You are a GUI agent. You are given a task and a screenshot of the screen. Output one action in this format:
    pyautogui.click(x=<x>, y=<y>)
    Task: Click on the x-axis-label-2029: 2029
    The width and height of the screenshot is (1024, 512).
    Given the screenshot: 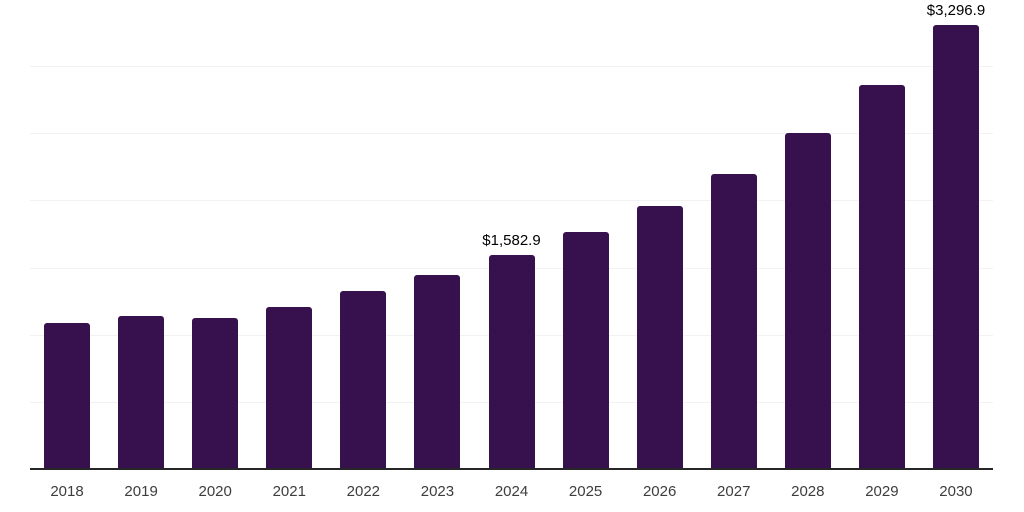 What is the action you would take?
    pyautogui.click(x=882, y=491)
    